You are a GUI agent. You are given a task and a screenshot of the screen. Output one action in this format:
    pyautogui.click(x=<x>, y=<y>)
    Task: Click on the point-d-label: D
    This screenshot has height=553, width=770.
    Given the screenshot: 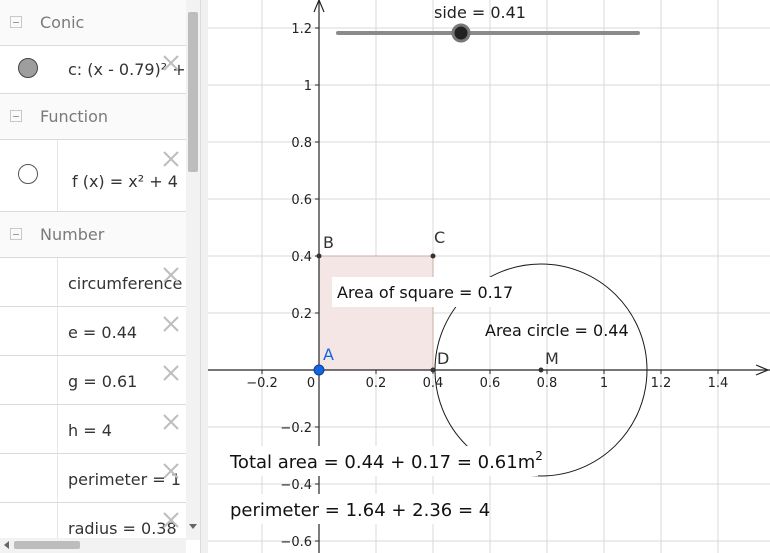 What is the action you would take?
    pyautogui.click(x=443, y=358)
    